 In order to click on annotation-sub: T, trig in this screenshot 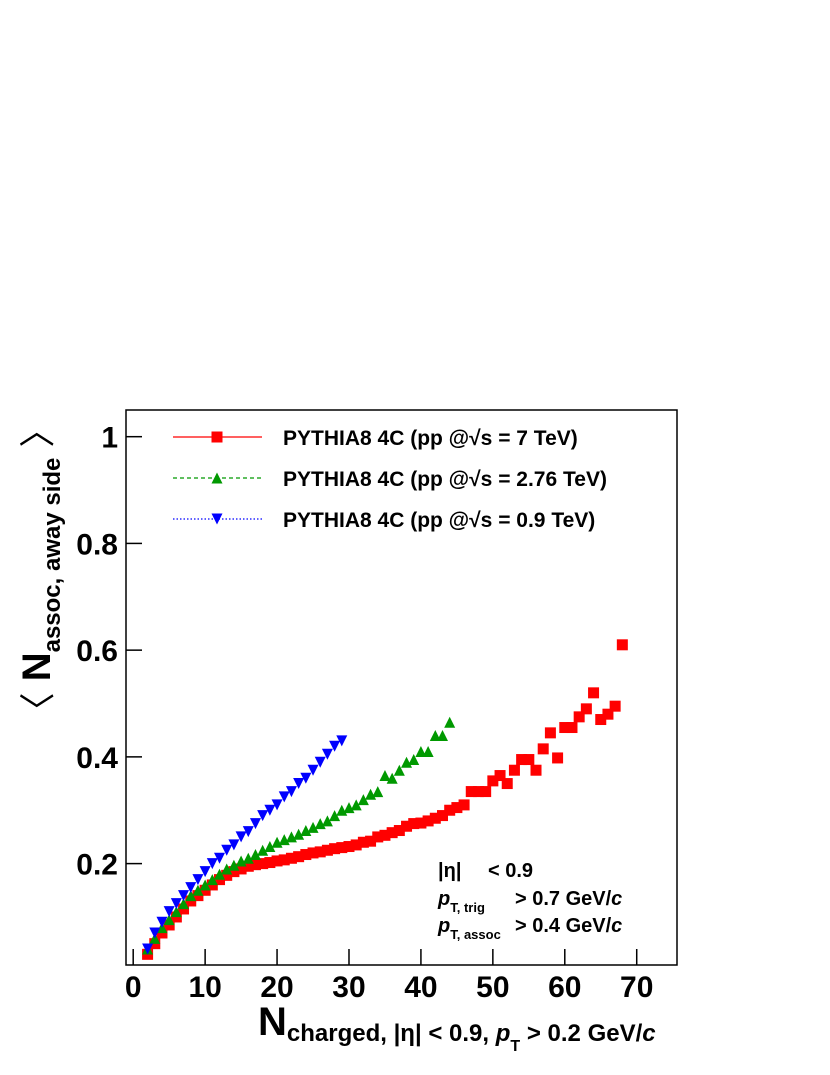, I will do `click(467, 907)`.